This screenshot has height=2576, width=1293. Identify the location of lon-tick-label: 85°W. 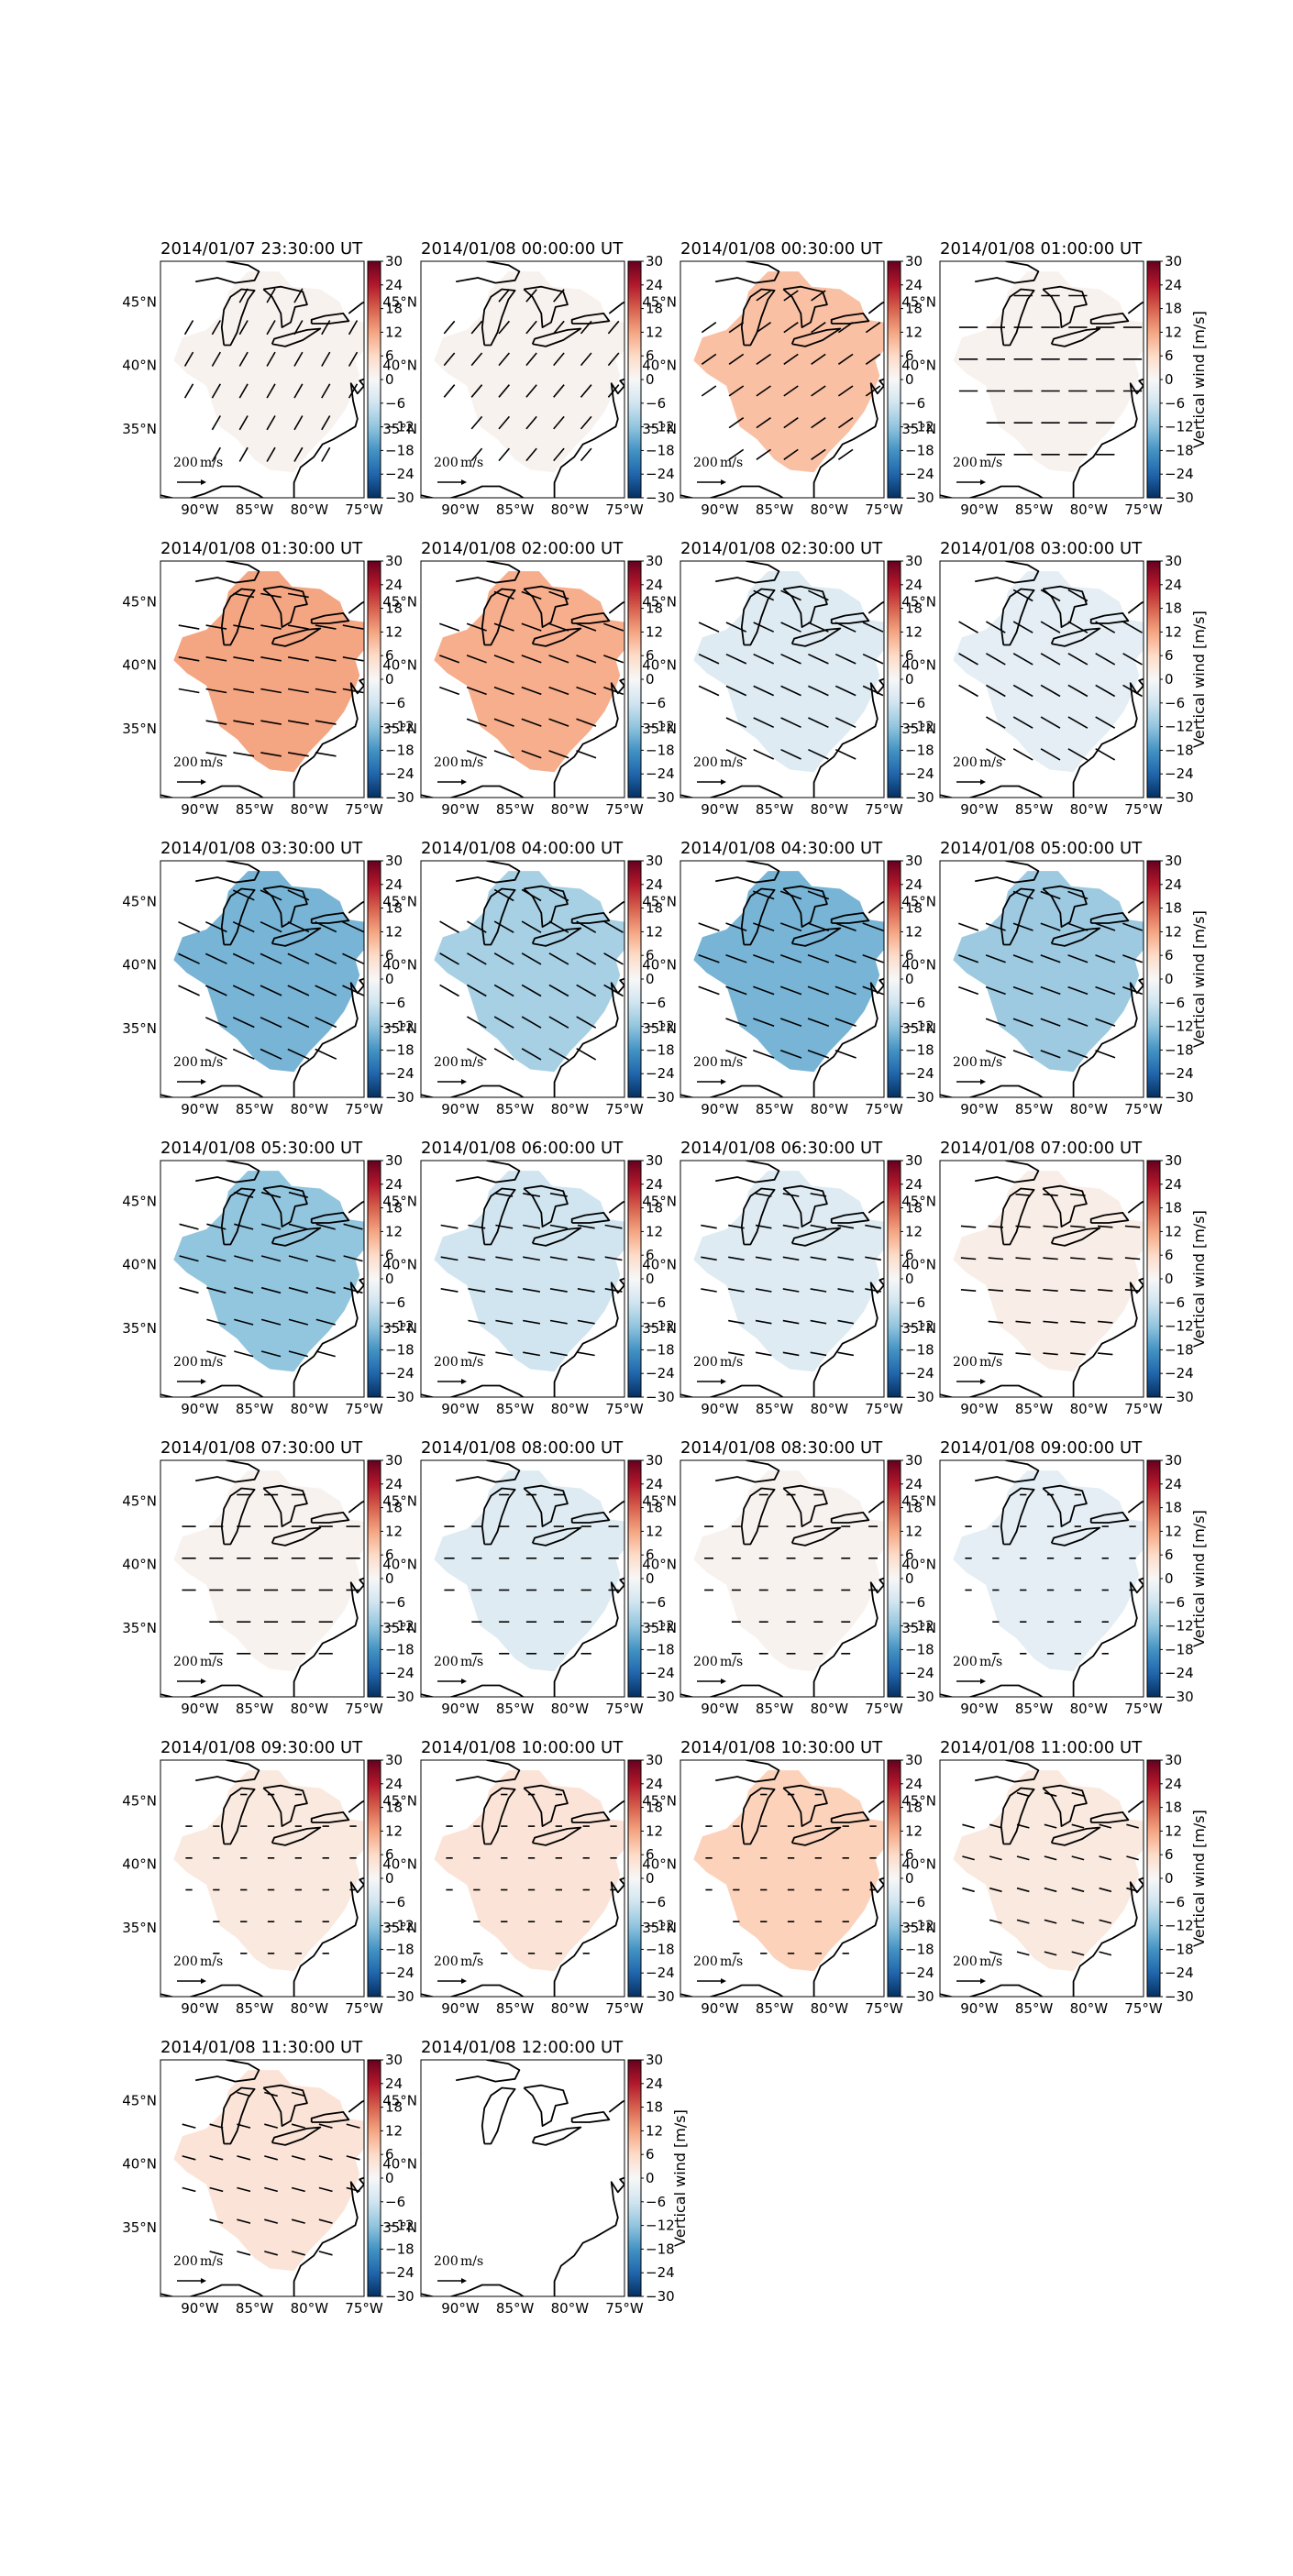
(1034, 1709).